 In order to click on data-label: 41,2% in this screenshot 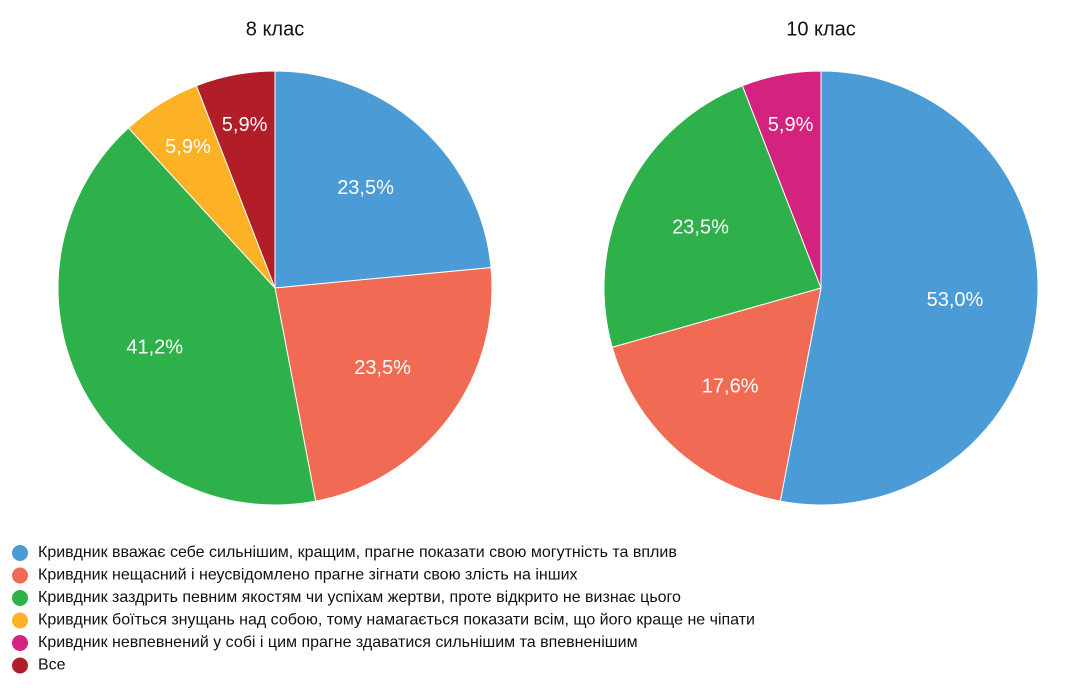, I will do `click(154, 348)`.